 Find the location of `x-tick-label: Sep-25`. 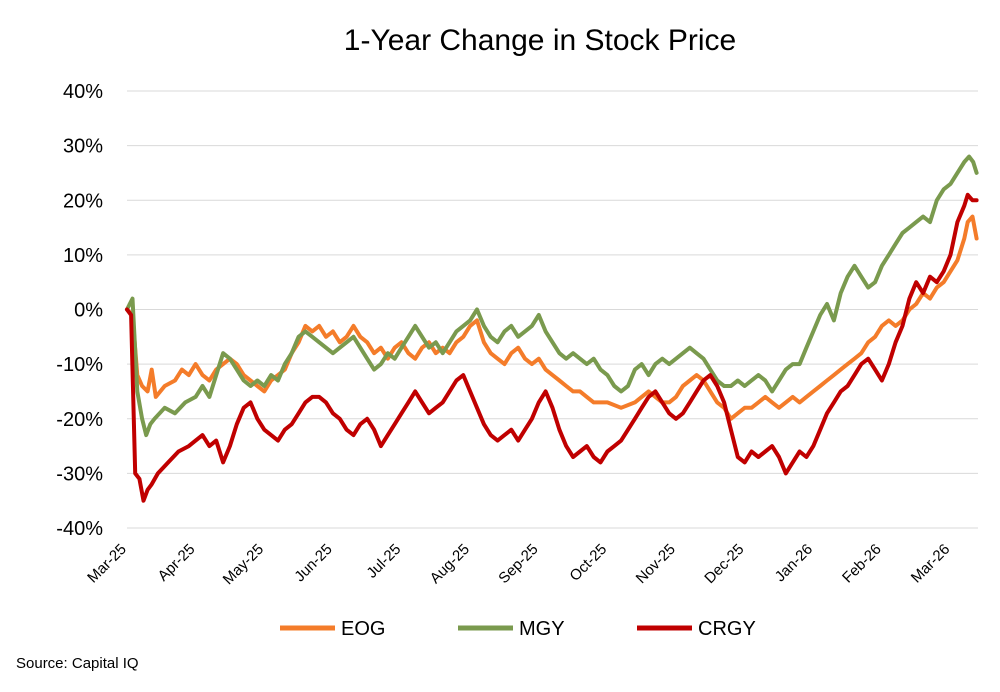

x-tick-label: Sep-25 is located at coordinates (518, 564).